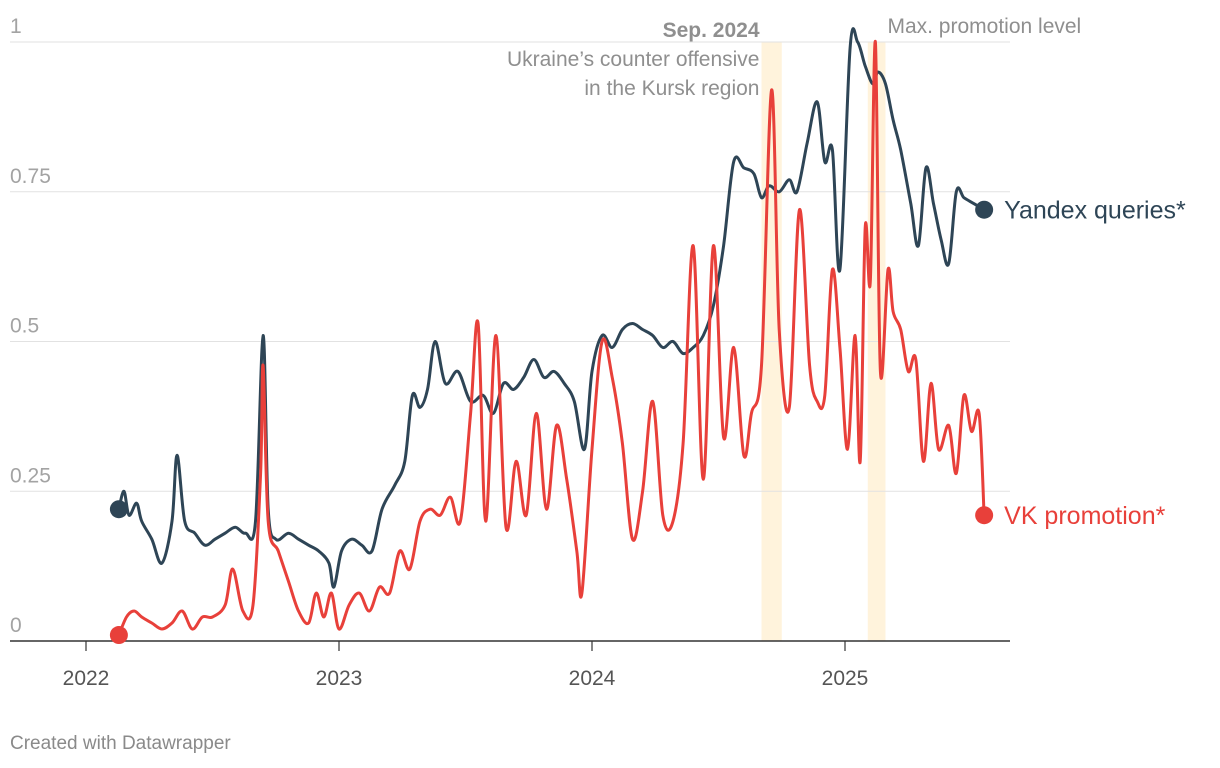 Image resolution: width=1220 pixels, height=768 pixels. I want to click on vk-series-label: VK promotion*, so click(1084, 516).